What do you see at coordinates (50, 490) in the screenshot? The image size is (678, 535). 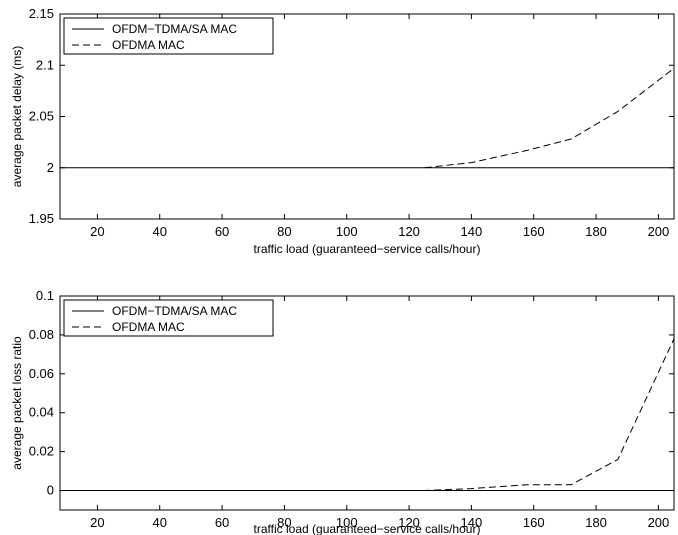 I see `y-tick-label: 0` at bounding box center [50, 490].